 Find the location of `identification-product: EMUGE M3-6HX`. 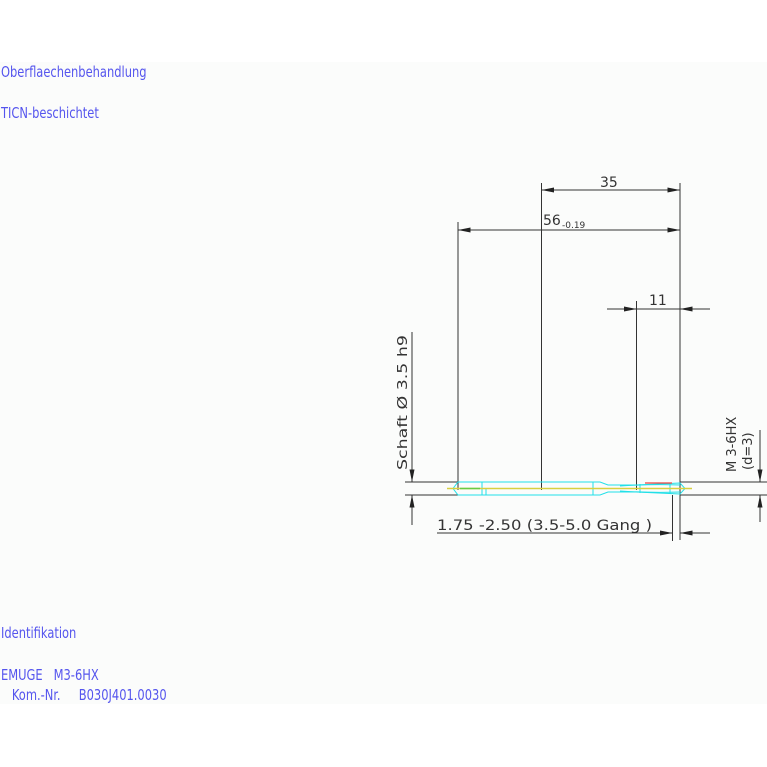

identification-product: EMUGE M3-6HX is located at coordinates (50, 675).